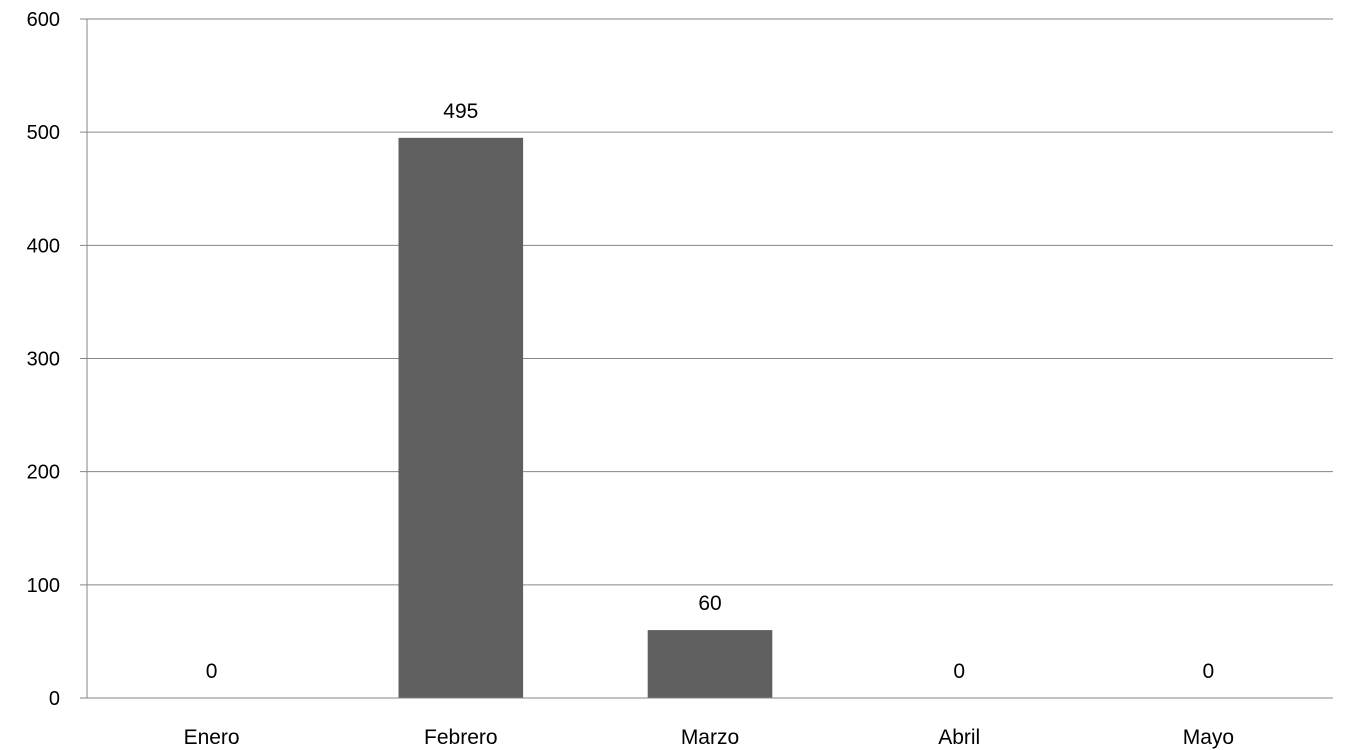 The width and height of the screenshot is (1346, 750). What do you see at coordinates (460, 111) in the screenshot?
I see `data-label-febrero: 495` at bounding box center [460, 111].